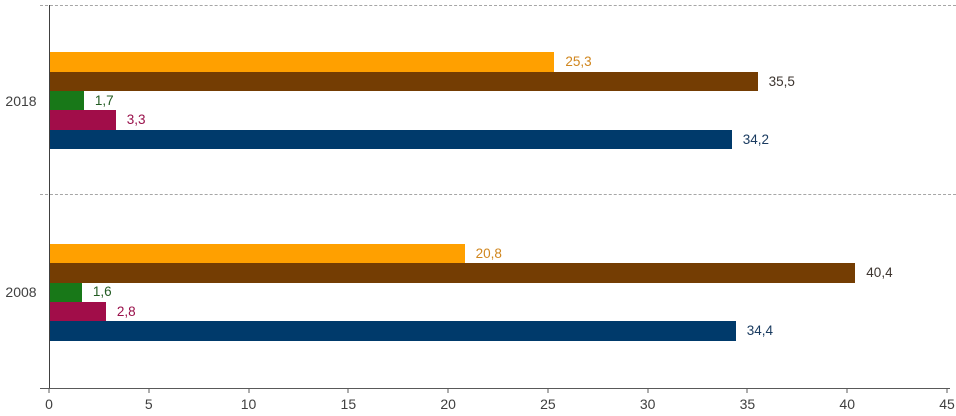  I want to click on bar-orange-2008, so click(257, 253).